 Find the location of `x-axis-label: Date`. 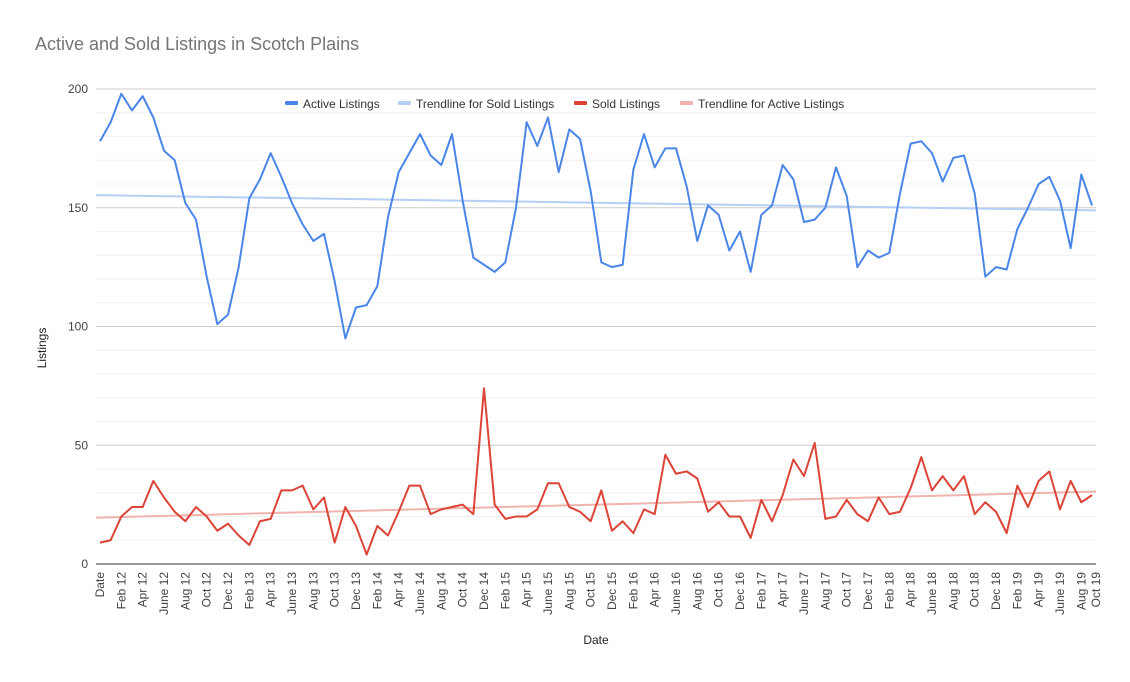

x-axis-label: Date is located at coordinates (596, 640).